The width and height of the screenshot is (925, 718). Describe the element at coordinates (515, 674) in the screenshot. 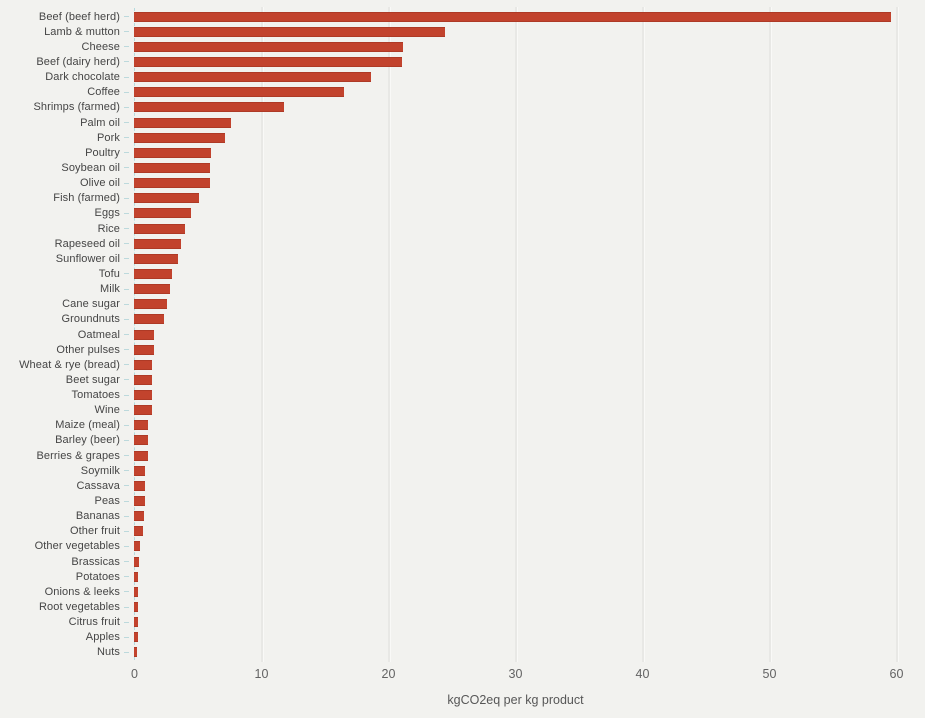

I see `x-tick-label-30: 30` at that location.